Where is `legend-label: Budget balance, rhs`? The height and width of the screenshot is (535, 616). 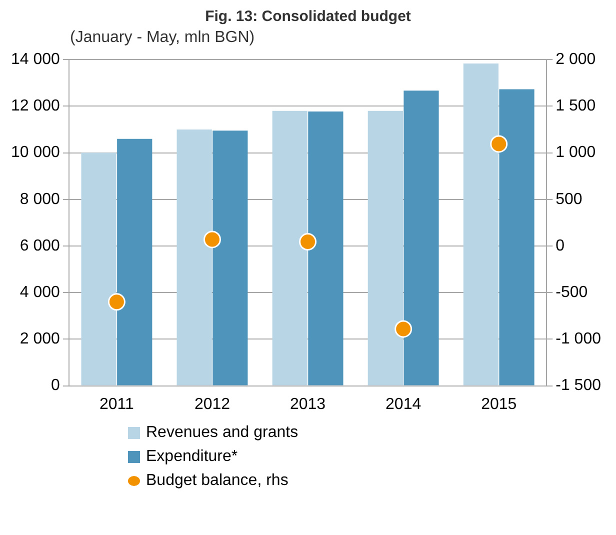 legend-label: Budget balance, rhs is located at coordinates (217, 481).